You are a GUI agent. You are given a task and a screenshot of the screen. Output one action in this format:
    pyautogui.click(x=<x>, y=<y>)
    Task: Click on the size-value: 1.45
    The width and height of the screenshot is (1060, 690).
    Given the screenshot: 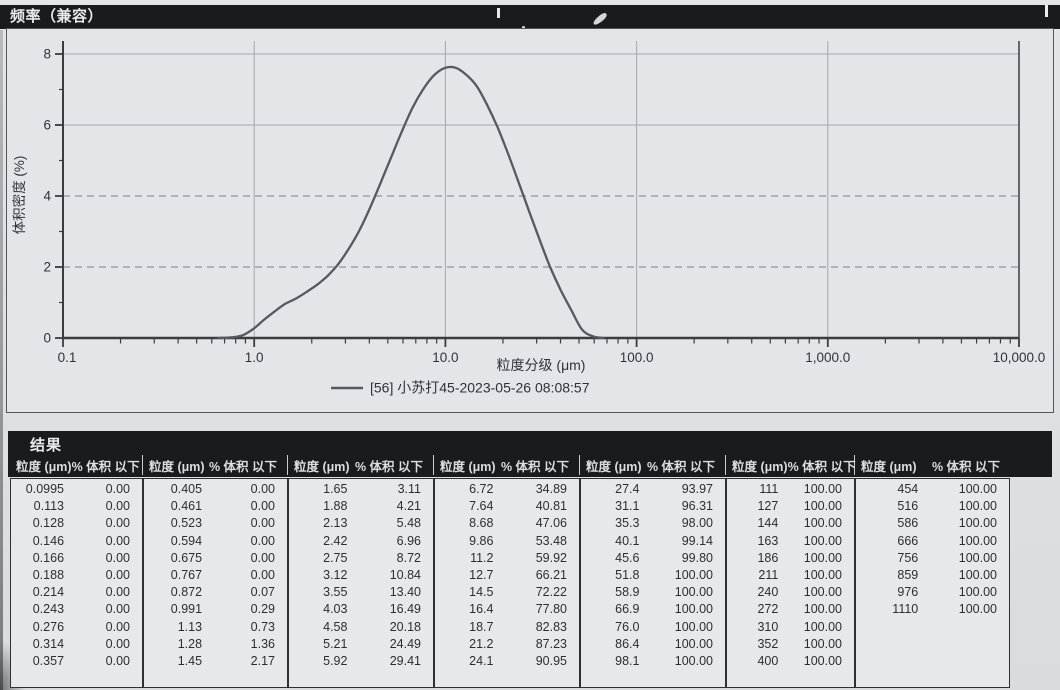 What is the action you would take?
    pyautogui.click(x=190, y=660)
    